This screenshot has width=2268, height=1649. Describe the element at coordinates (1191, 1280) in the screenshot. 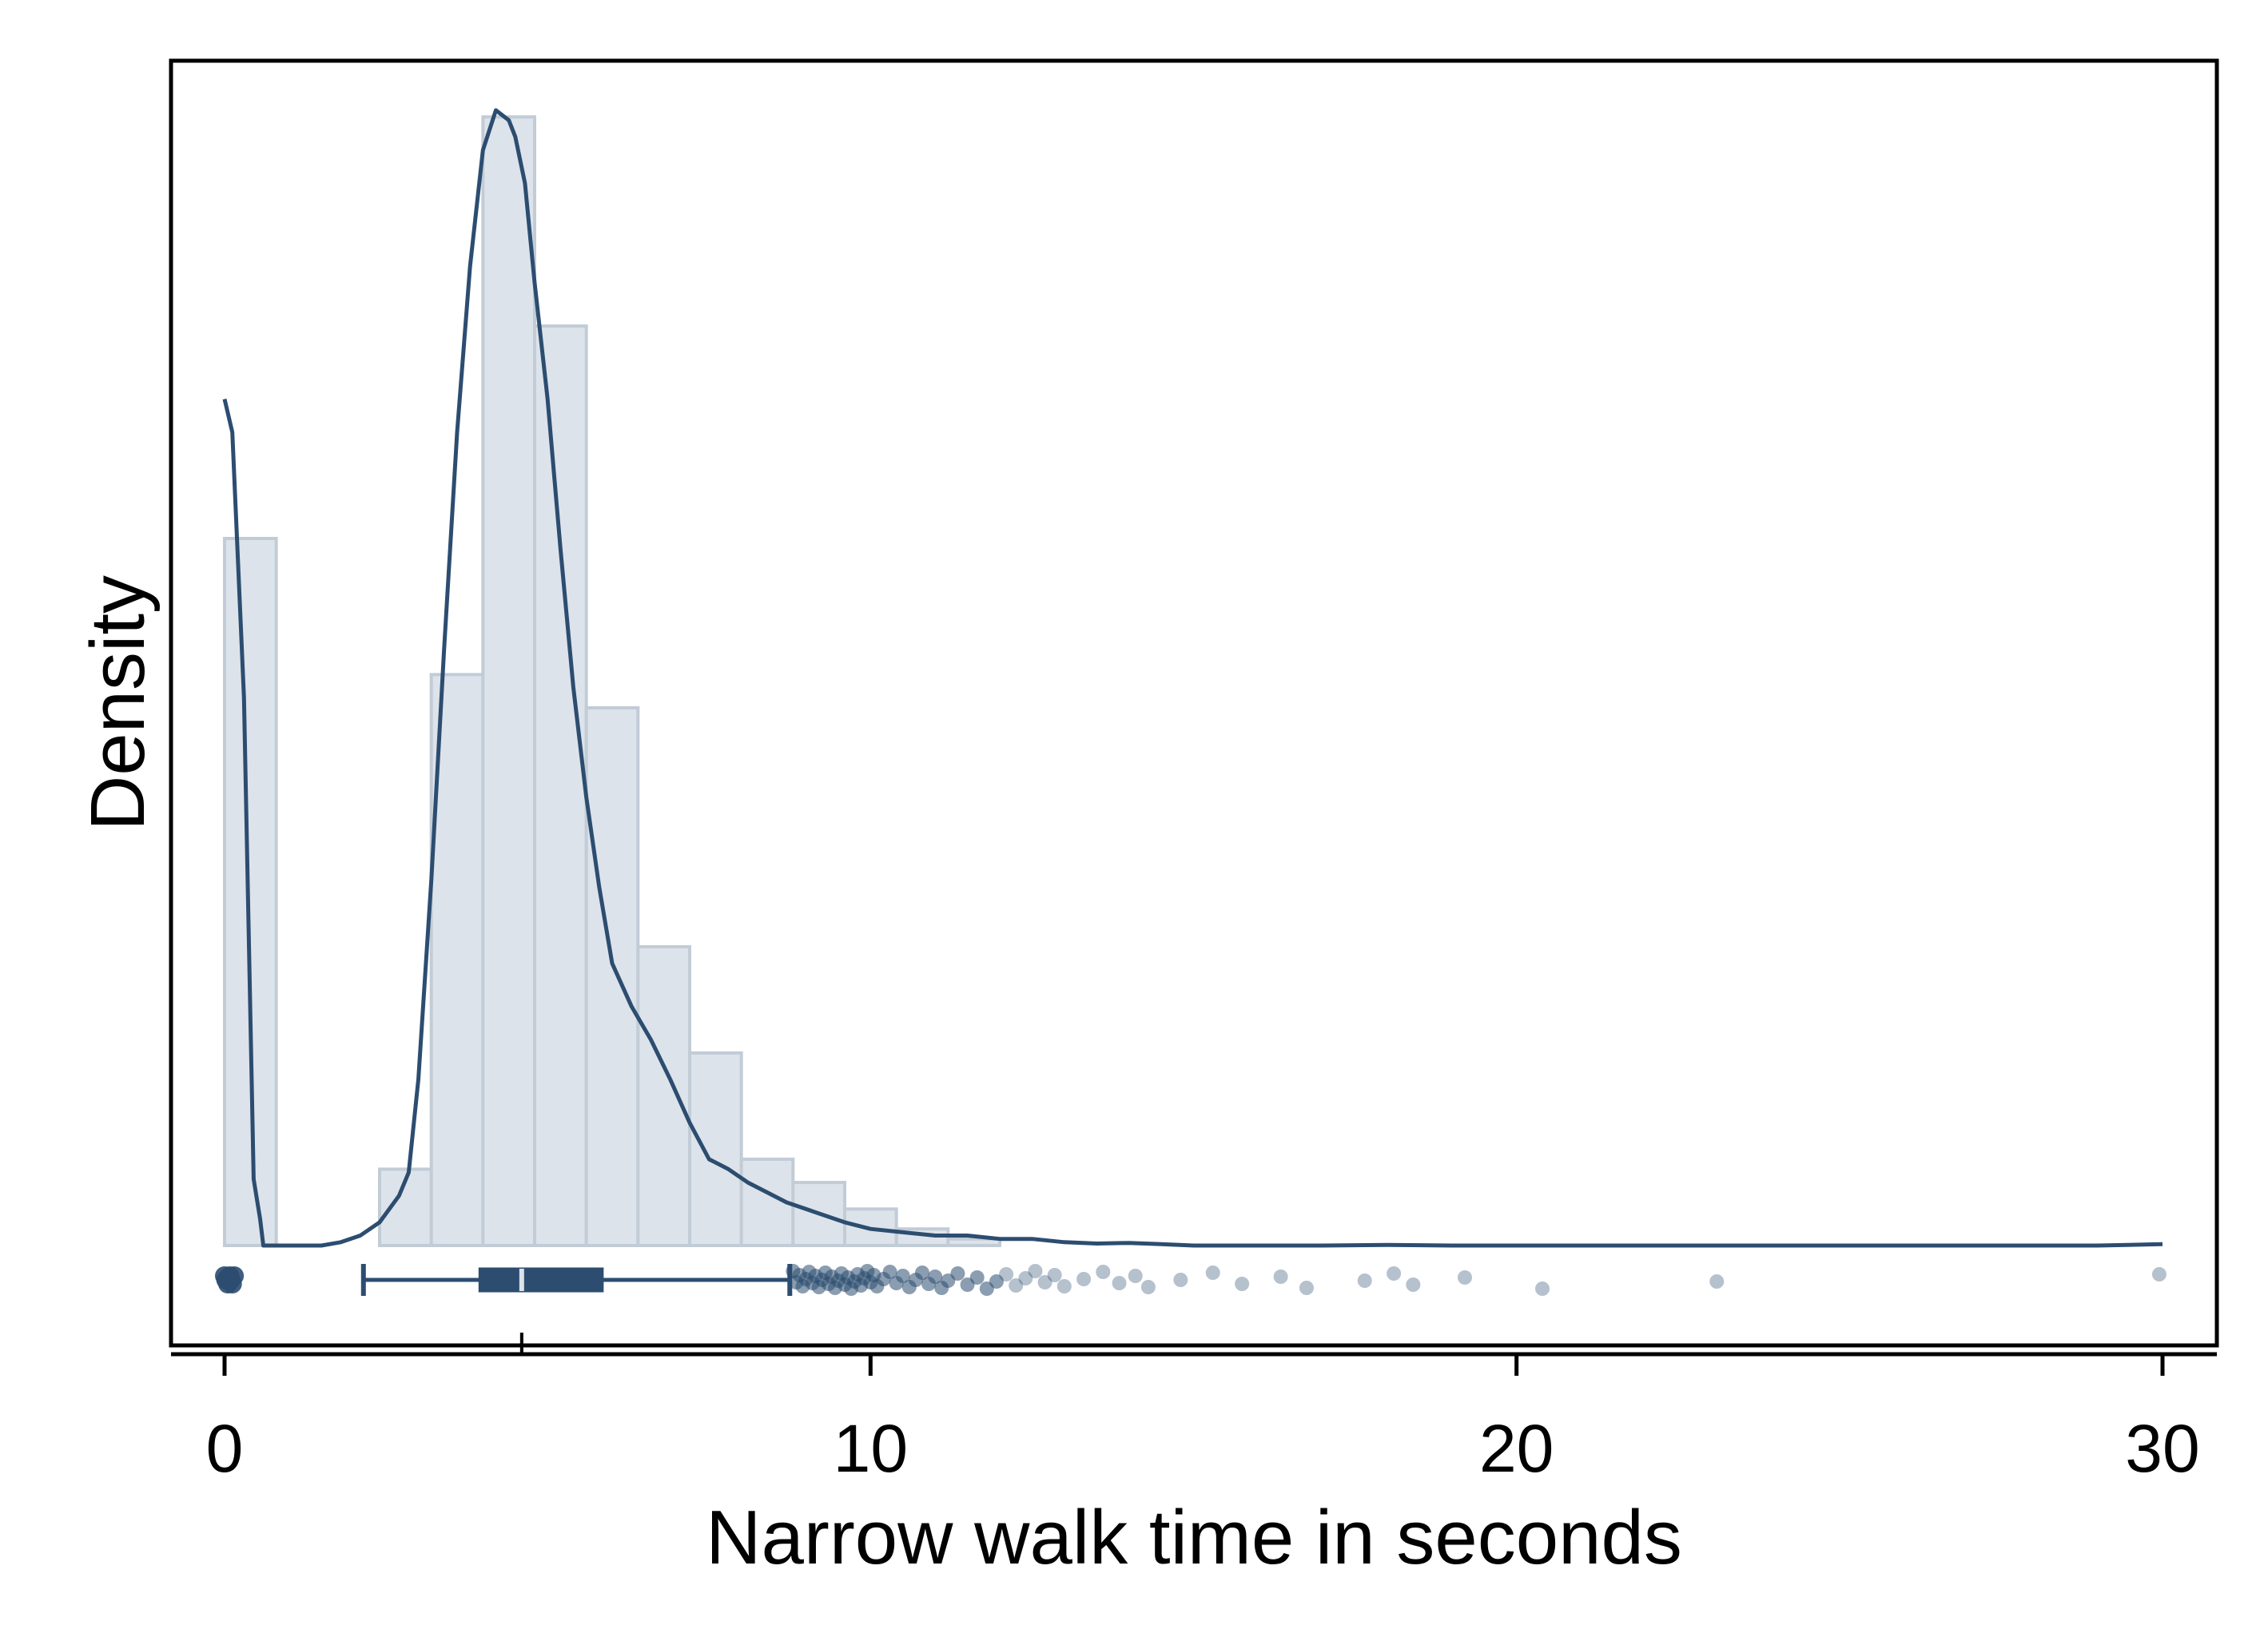

I see `box-plot-outliers` at that location.